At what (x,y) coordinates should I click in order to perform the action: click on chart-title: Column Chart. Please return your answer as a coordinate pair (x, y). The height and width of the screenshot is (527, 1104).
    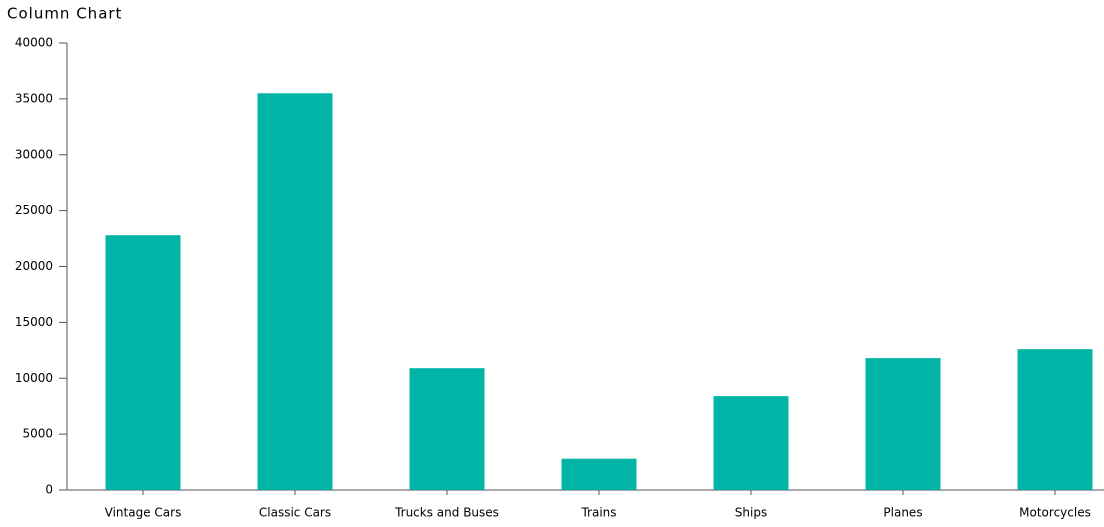
    Looking at the image, I should click on (64, 14).